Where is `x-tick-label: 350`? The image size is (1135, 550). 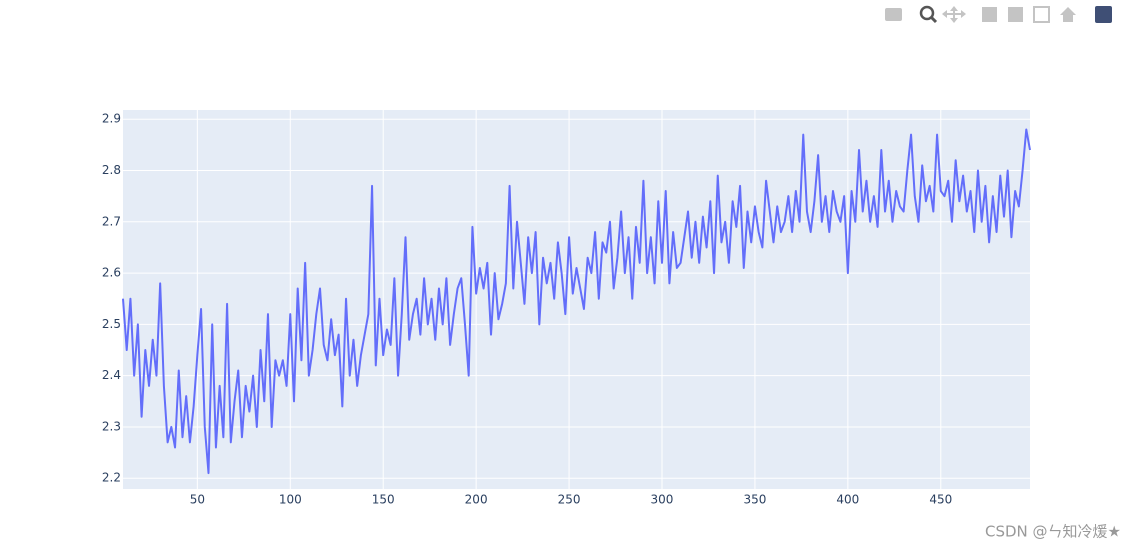
x-tick-label: 350 is located at coordinates (754, 500).